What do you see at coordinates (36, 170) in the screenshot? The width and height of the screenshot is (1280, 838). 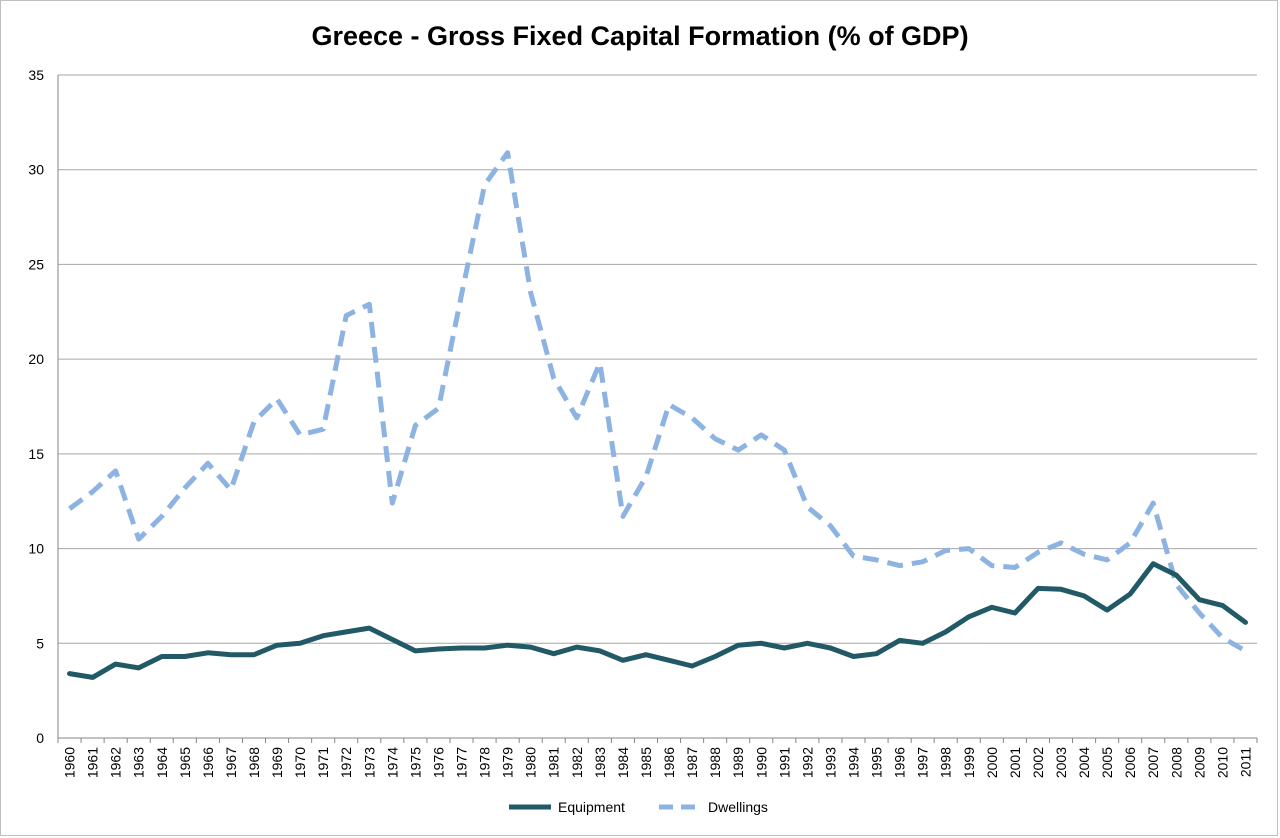 I see `y-tick-label: 30` at bounding box center [36, 170].